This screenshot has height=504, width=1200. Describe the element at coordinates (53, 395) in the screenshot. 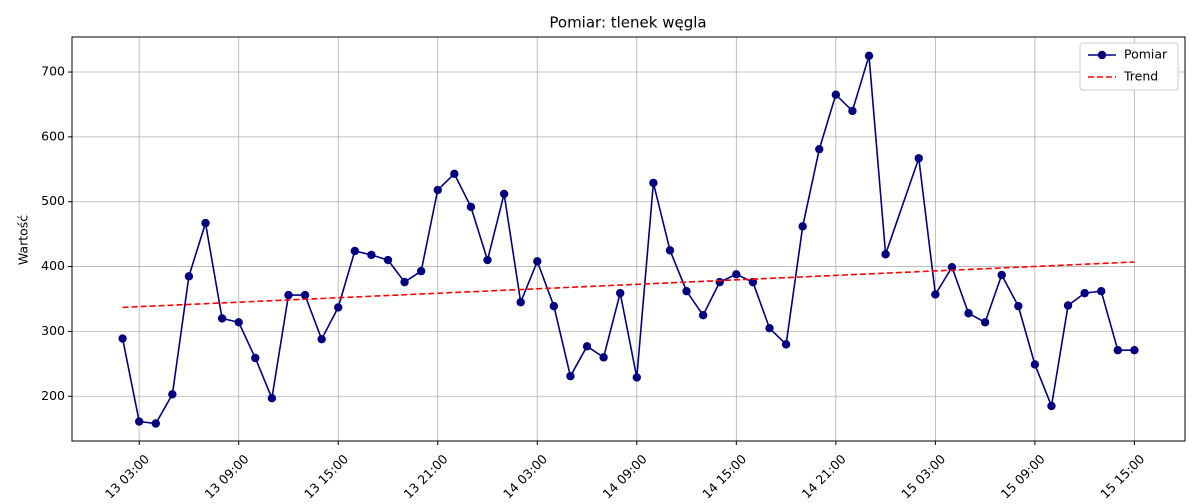

I see `y-tick-label: 200` at that location.